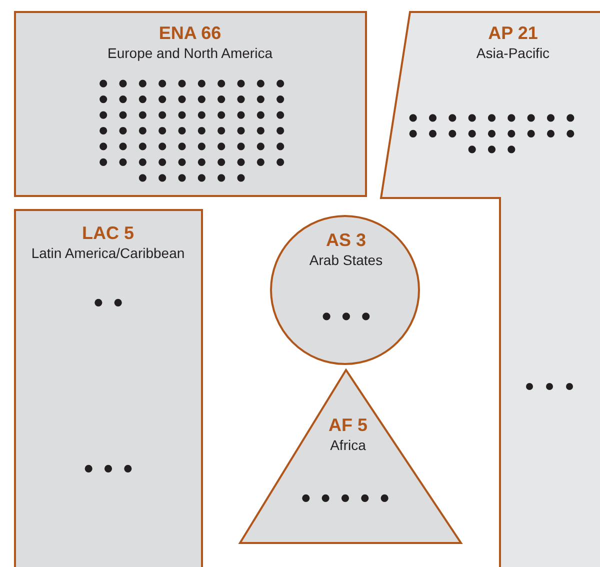 The width and height of the screenshot is (600, 567). What do you see at coordinates (190, 53) in the screenshot?
I see `category-label: Europe and North America` at bounding box center [190, 53].